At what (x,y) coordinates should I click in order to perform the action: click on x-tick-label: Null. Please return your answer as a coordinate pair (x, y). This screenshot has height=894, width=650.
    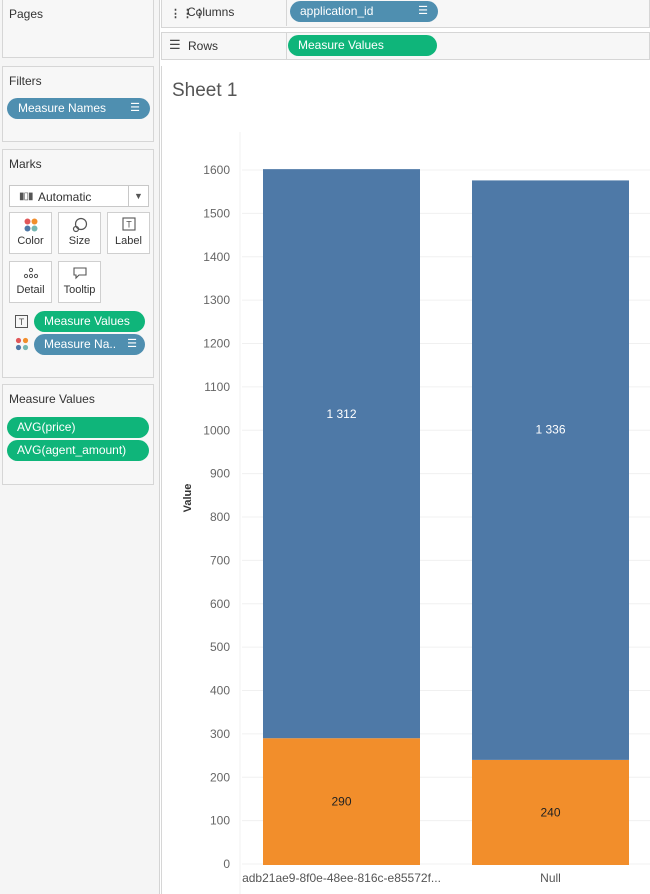
    Looking at the image, I should click on (550, 878).